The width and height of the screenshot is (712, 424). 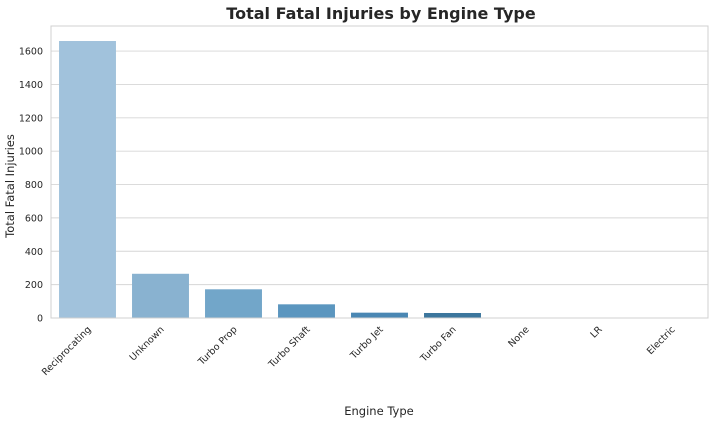 I want to click on y-tick-label: 1400, so click(x=31, y=85).